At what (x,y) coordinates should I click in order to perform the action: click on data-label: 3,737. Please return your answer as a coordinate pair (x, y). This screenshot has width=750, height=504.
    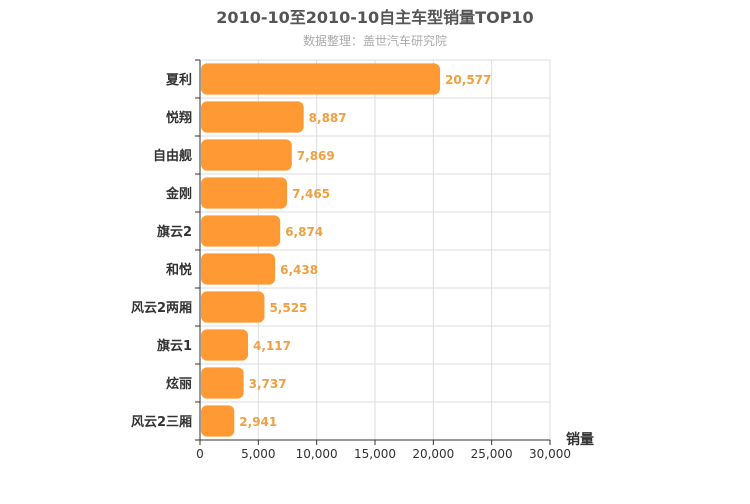
    Looking at the image, I should click on (268, 384).